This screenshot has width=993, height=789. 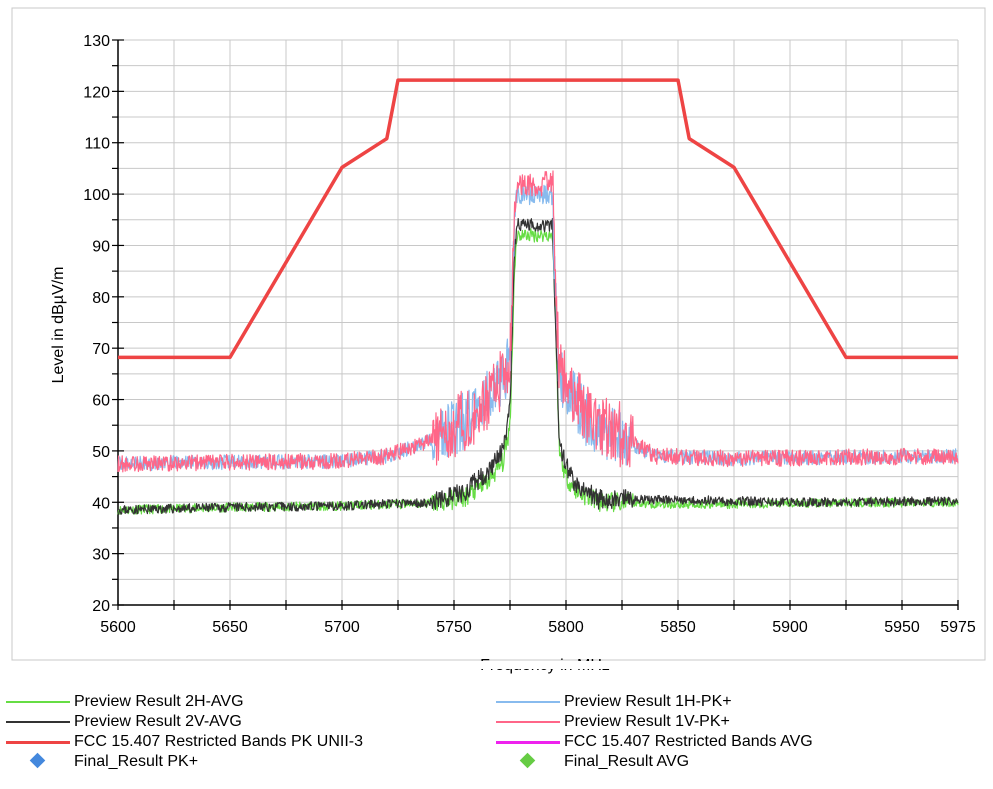 What do you see at coordinates (902, 627) in the screenshot?
I see `x-tick-label: 5950` at bounding box center [902, 627].